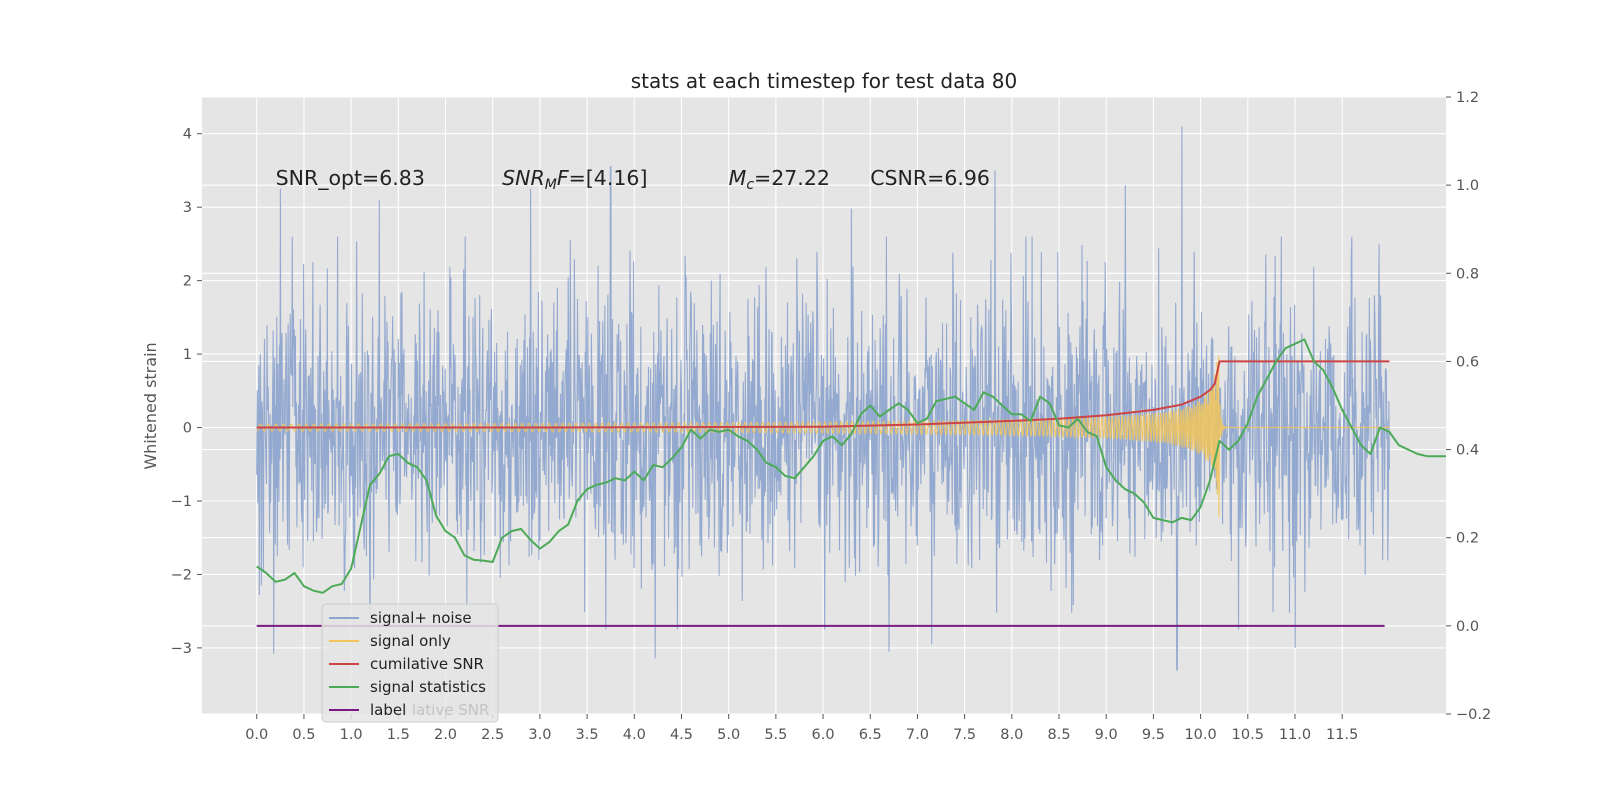 This screenshot has width=1600, height=804. Describe the element at coordinates (256, 735) in the screenshot. I see `x-tick-label: 0.0` at that location.